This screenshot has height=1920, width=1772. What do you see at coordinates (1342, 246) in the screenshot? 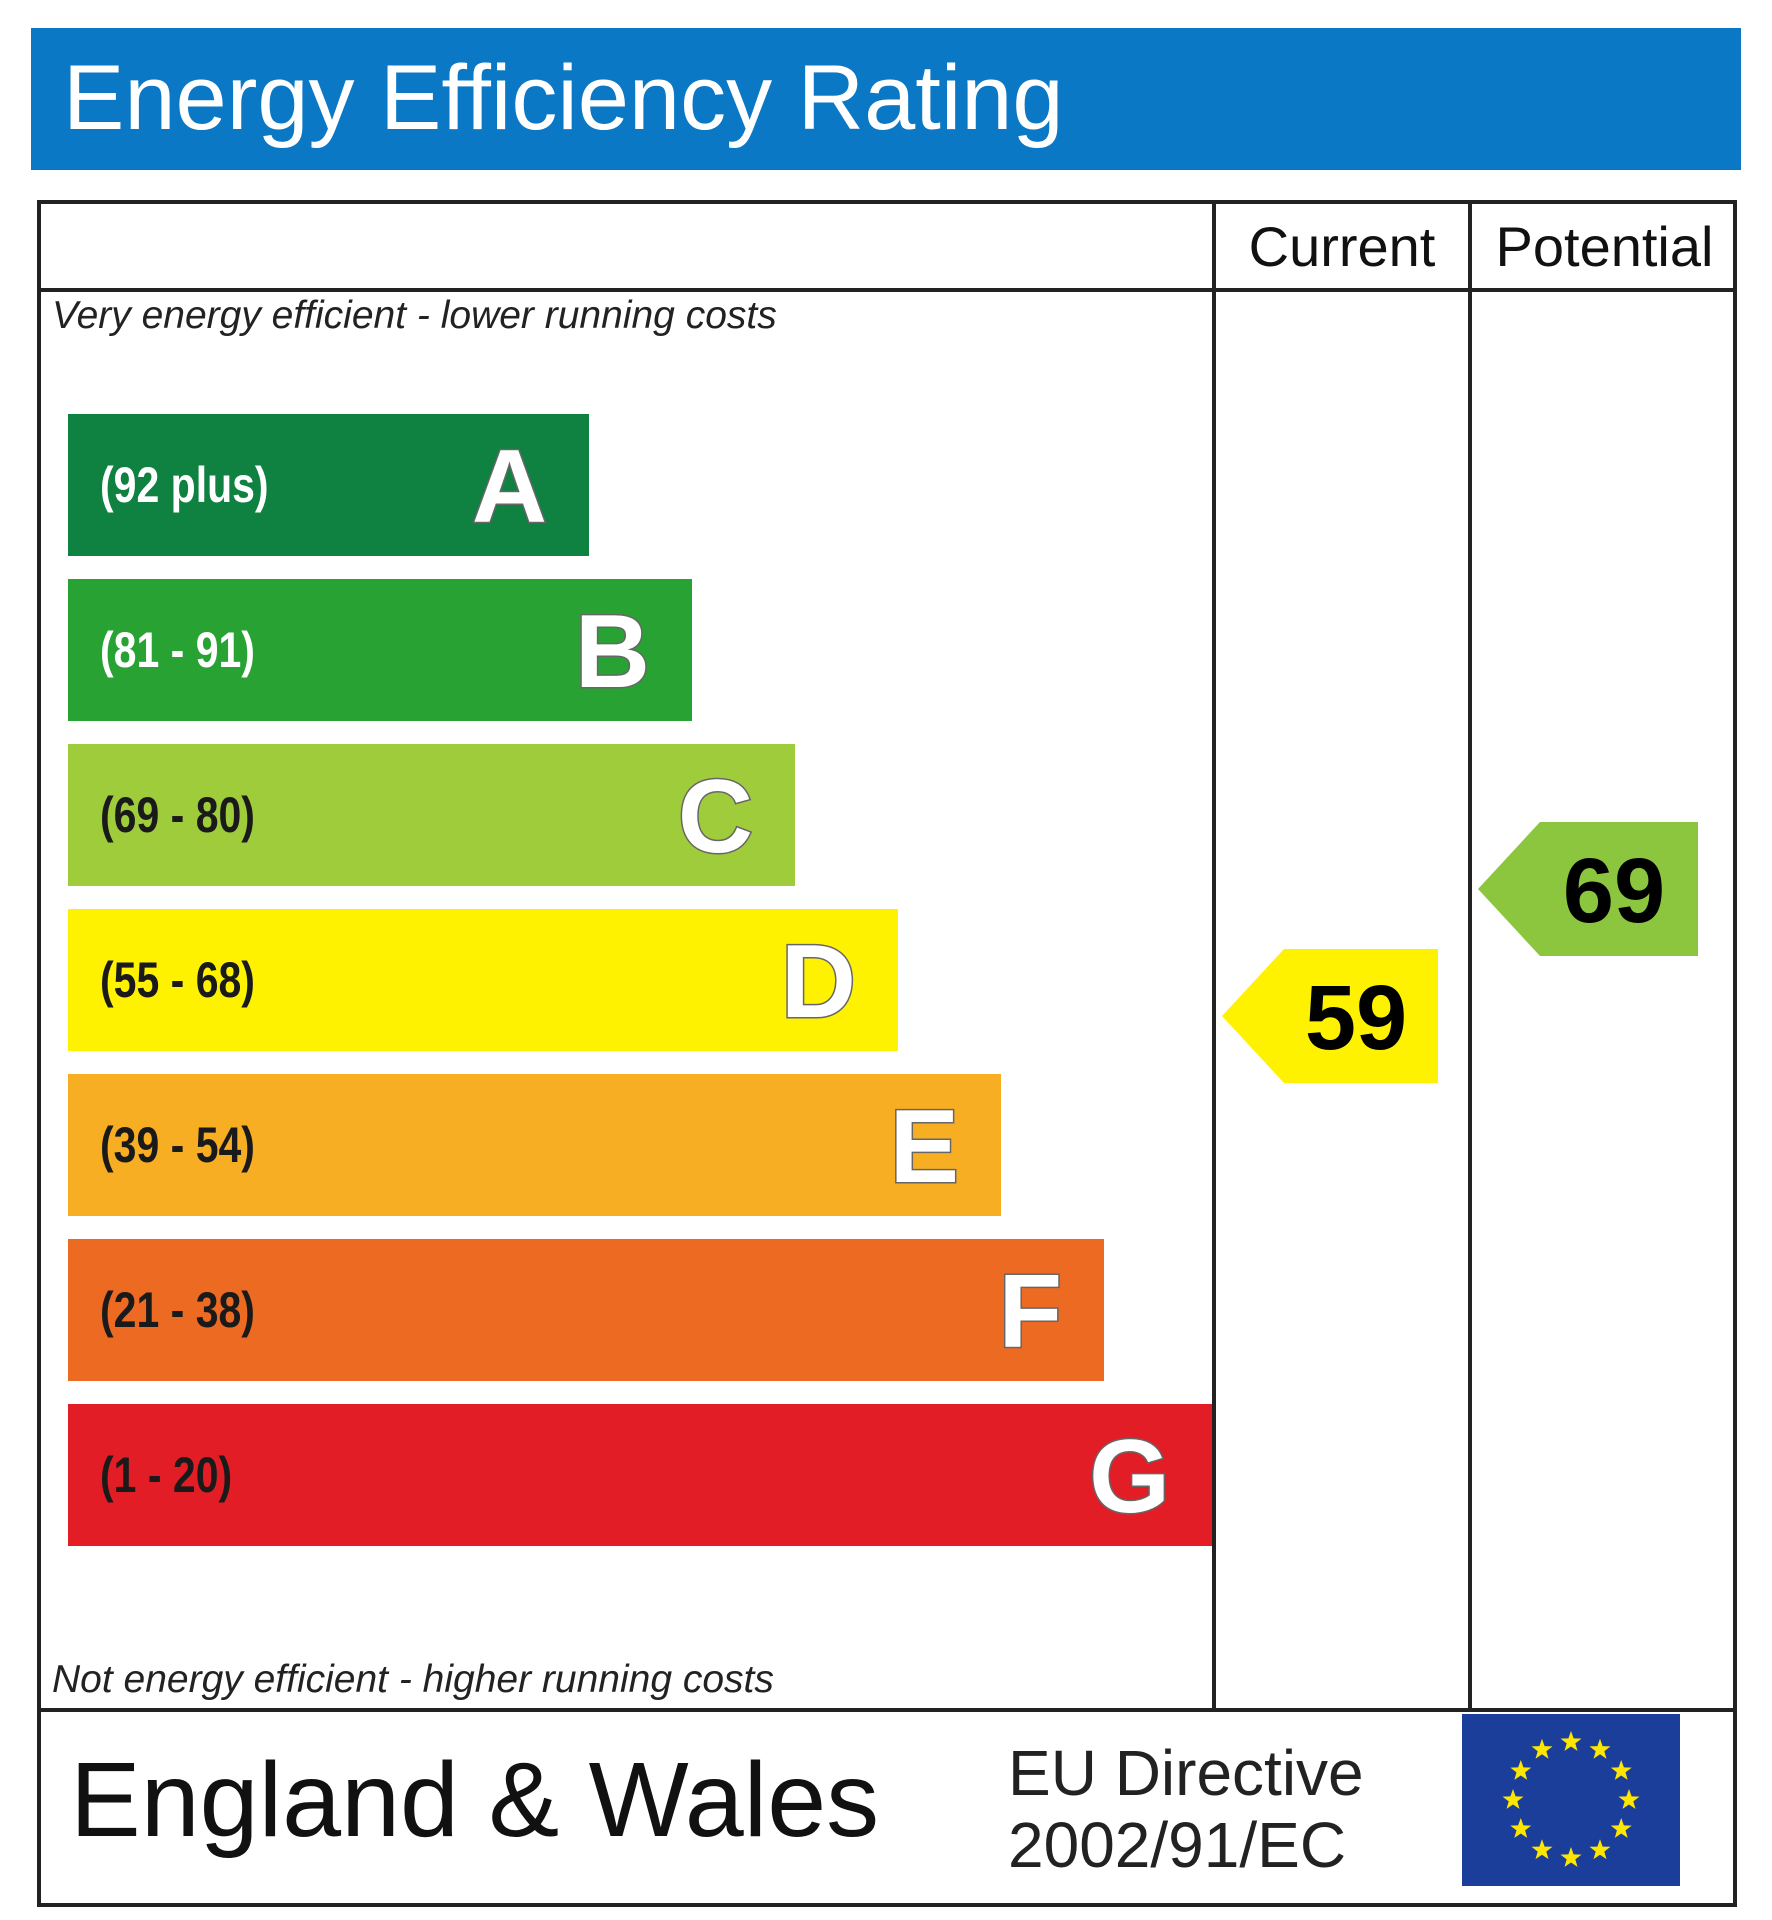
I see `current-column-header: Current` at bounding box center [1342, 246].